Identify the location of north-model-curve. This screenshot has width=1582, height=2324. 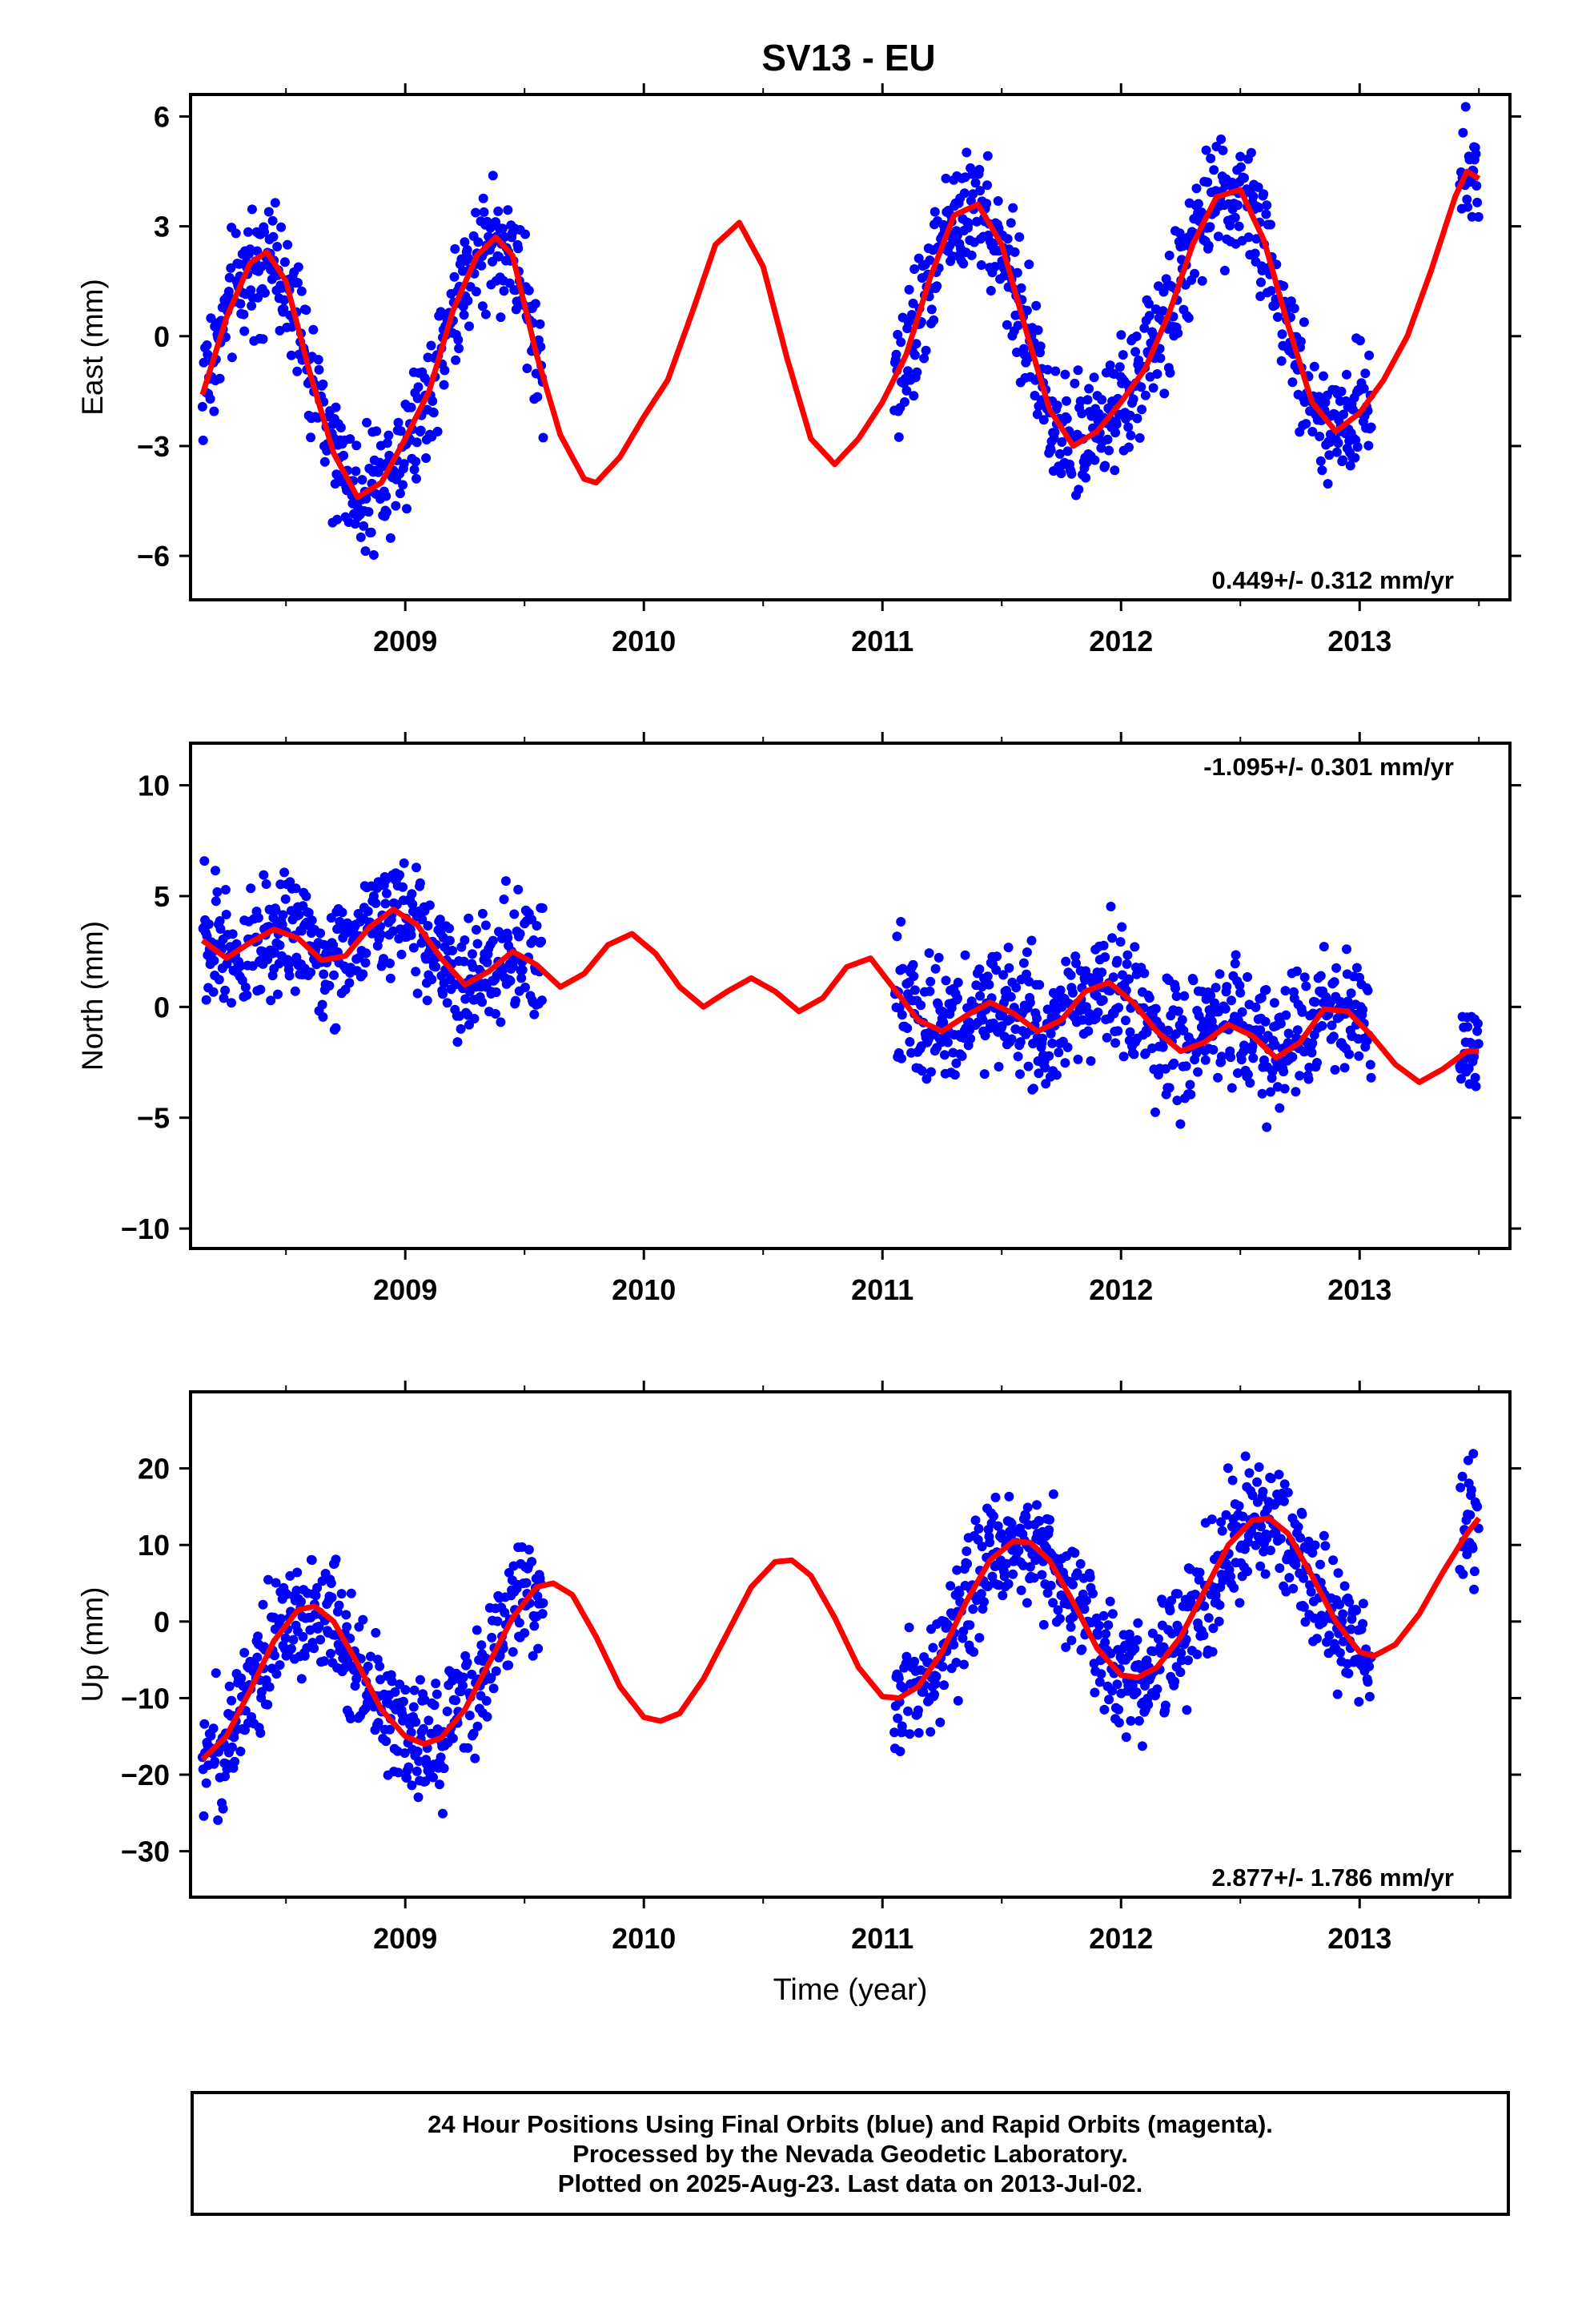
(840, 996).